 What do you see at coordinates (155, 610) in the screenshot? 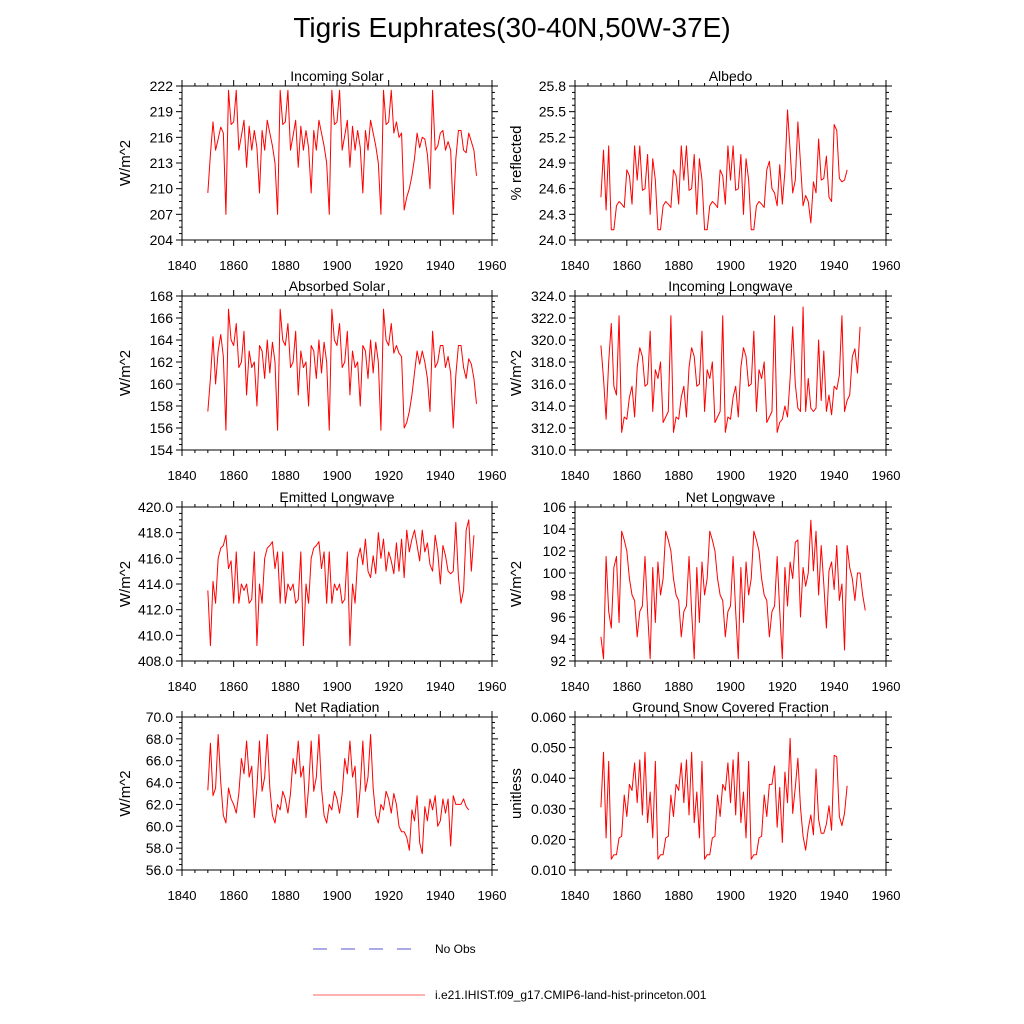
I see `y-tick-label: 412.0` at bounding box center [155, 610].